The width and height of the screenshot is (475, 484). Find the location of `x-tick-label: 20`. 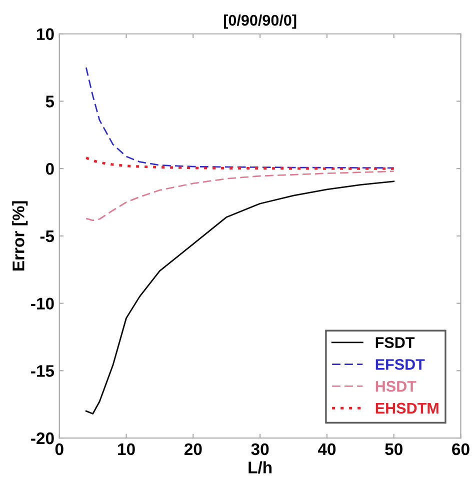

x-tick-label: 20 is located at coordinates (193, 449).